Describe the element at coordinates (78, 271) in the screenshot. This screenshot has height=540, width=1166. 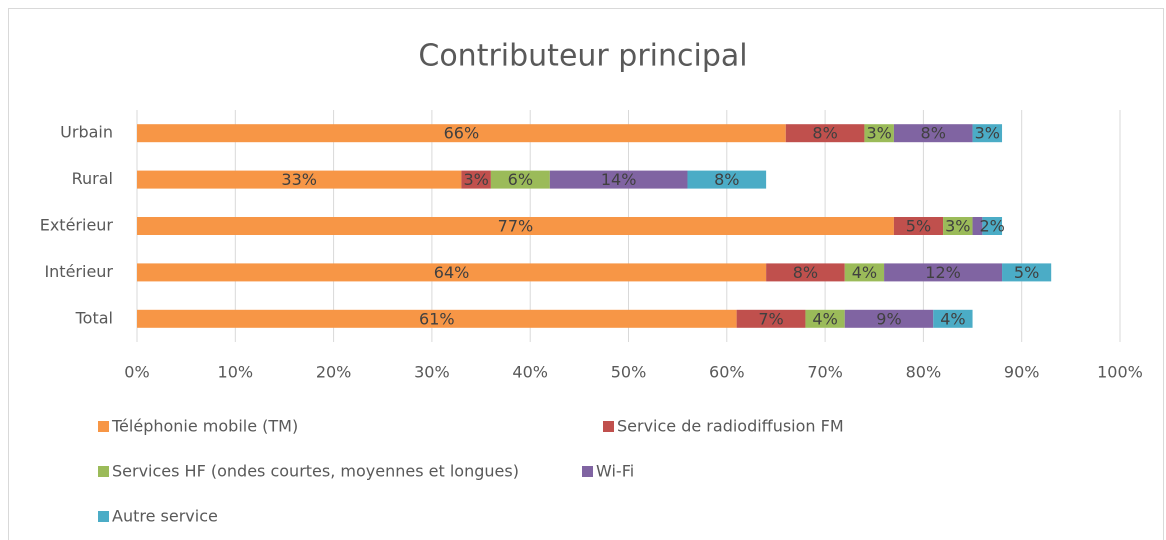
I see `y-tick-label: Intérieur` at that location.